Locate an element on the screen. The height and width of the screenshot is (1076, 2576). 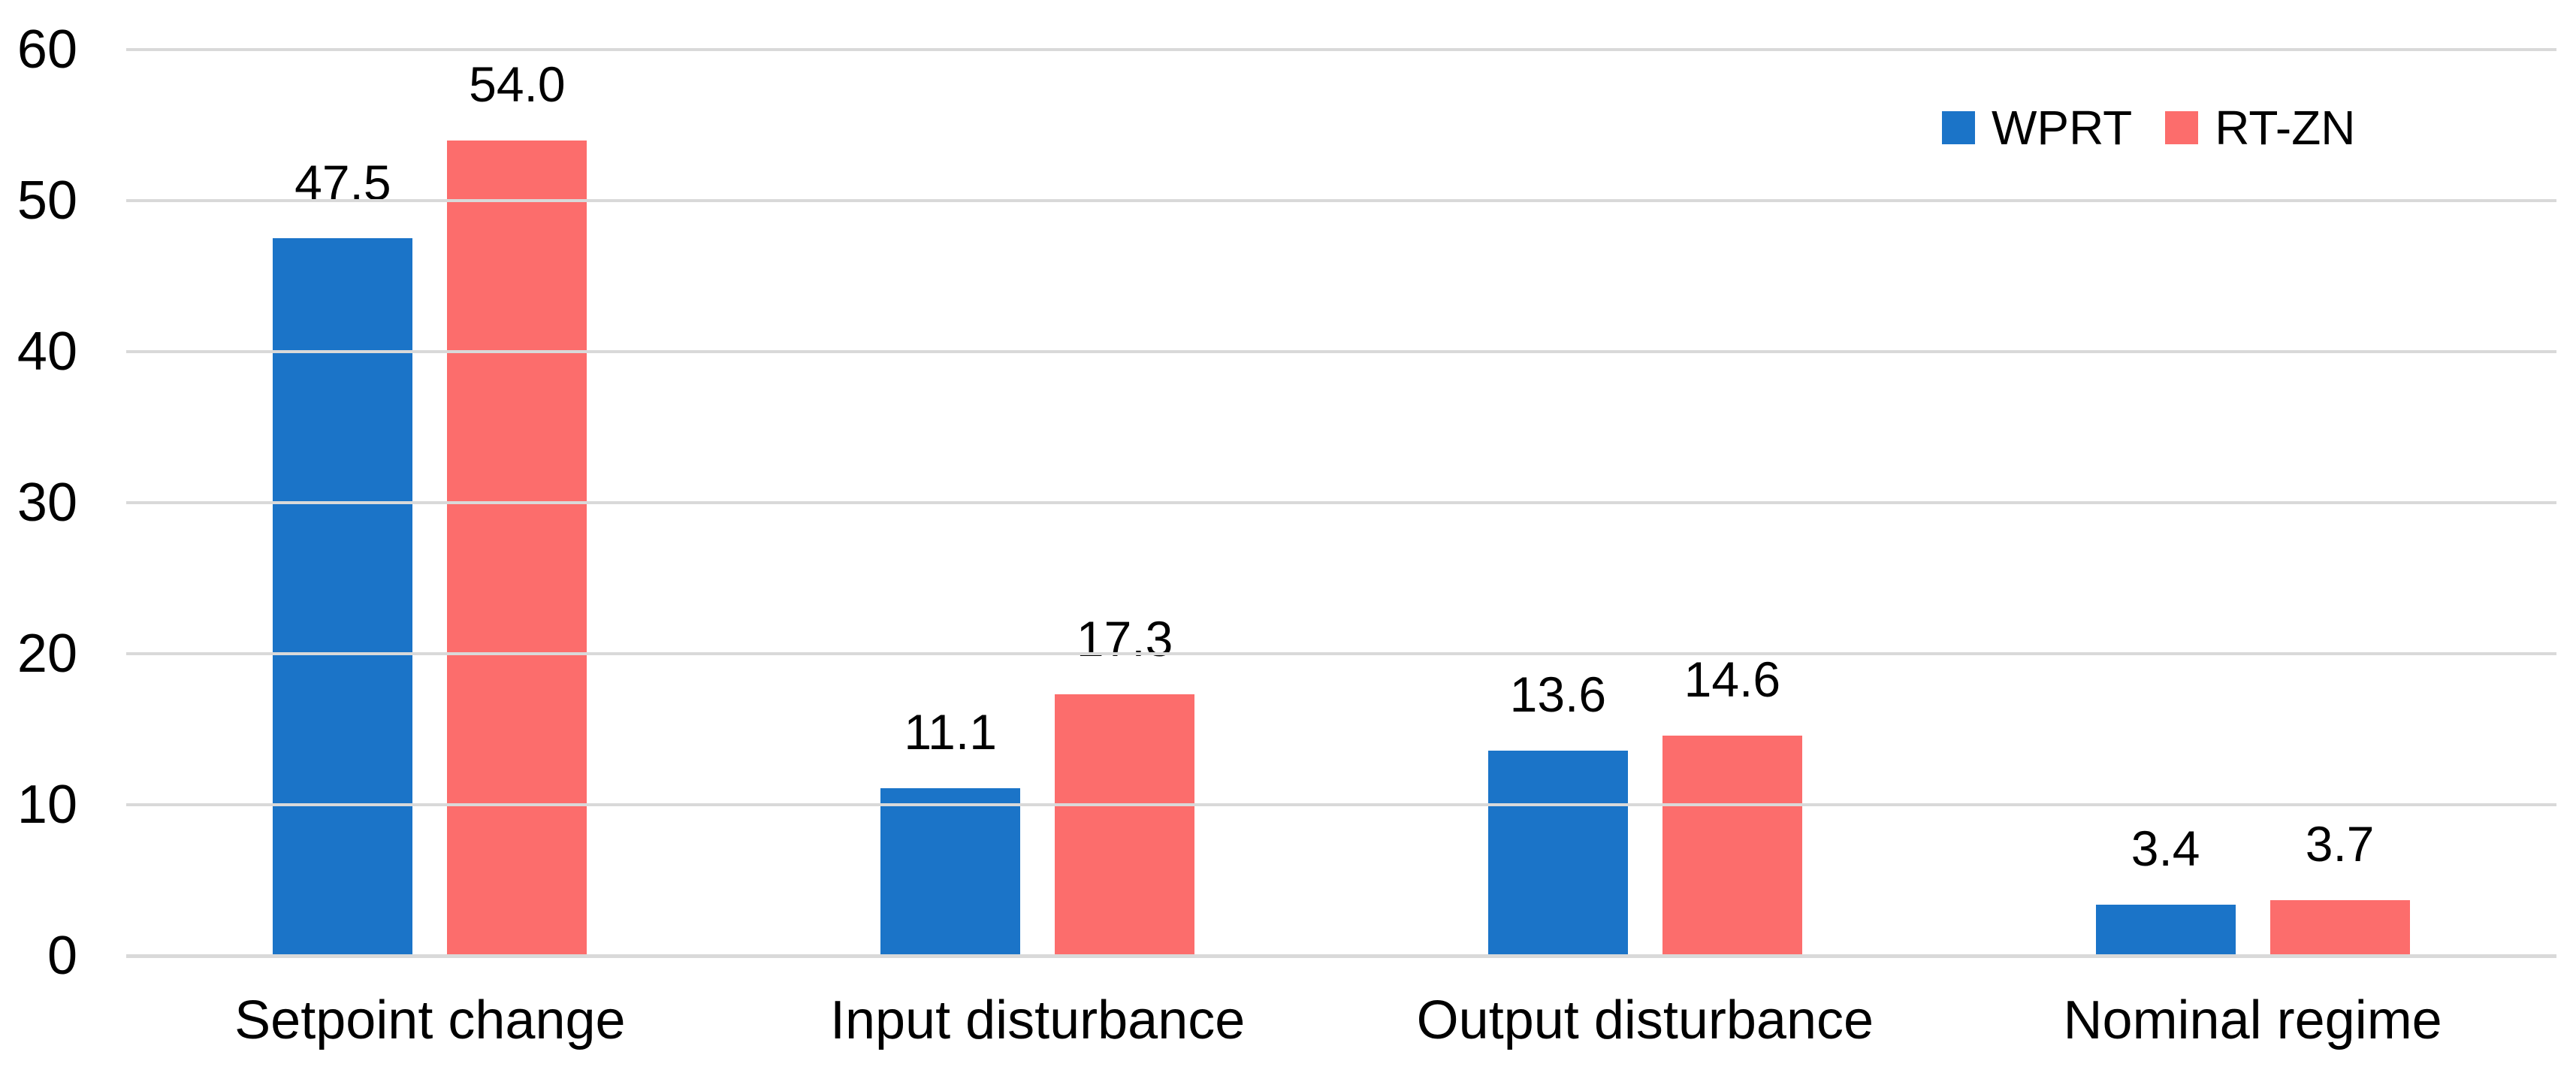
bar-value-label: 54.0 is located at coordinates (517, 84).